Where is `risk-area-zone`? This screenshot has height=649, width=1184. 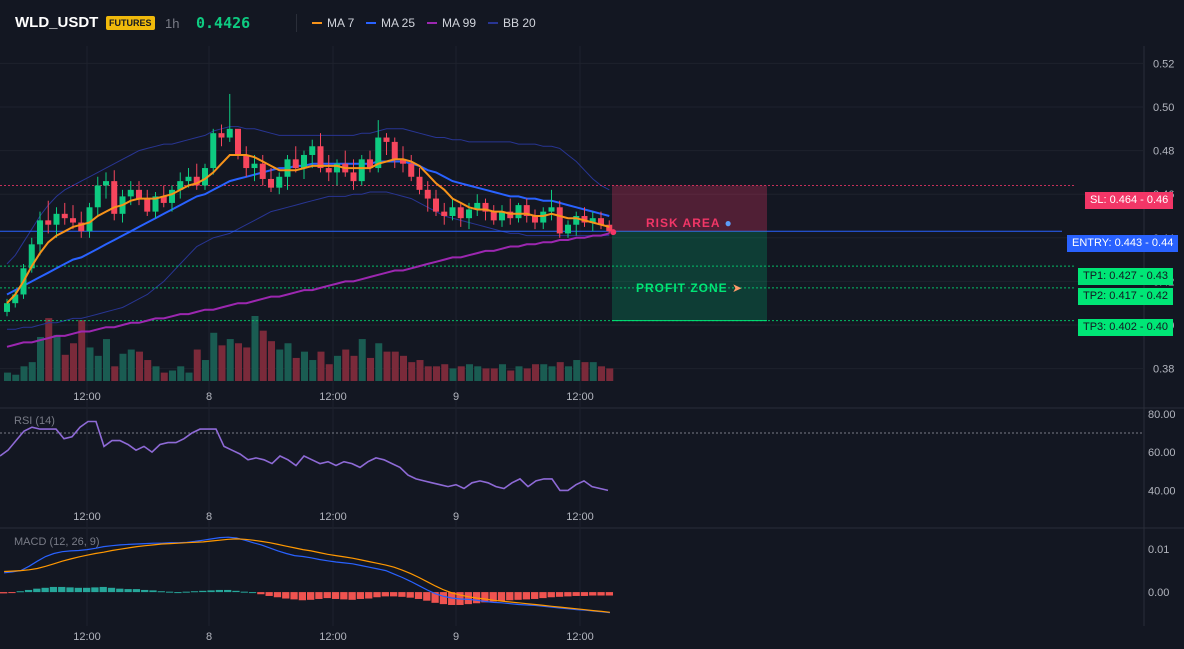
risk-area-zone is located at coordinates (689, 208).